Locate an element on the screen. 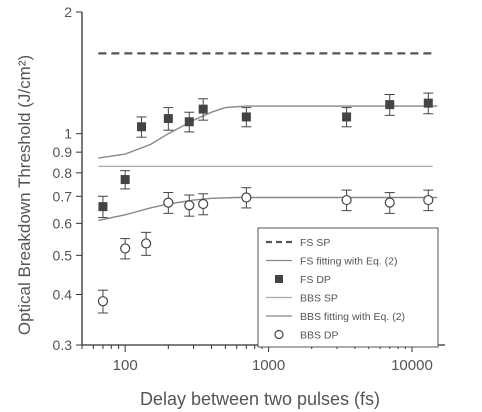 The height and width of the screenshot is (412, 482). y-axis-ticks: 0.3 0.4 0.5 0.6 0.7 0.8 0.9 1 2 is located at coordinates (67, 178).